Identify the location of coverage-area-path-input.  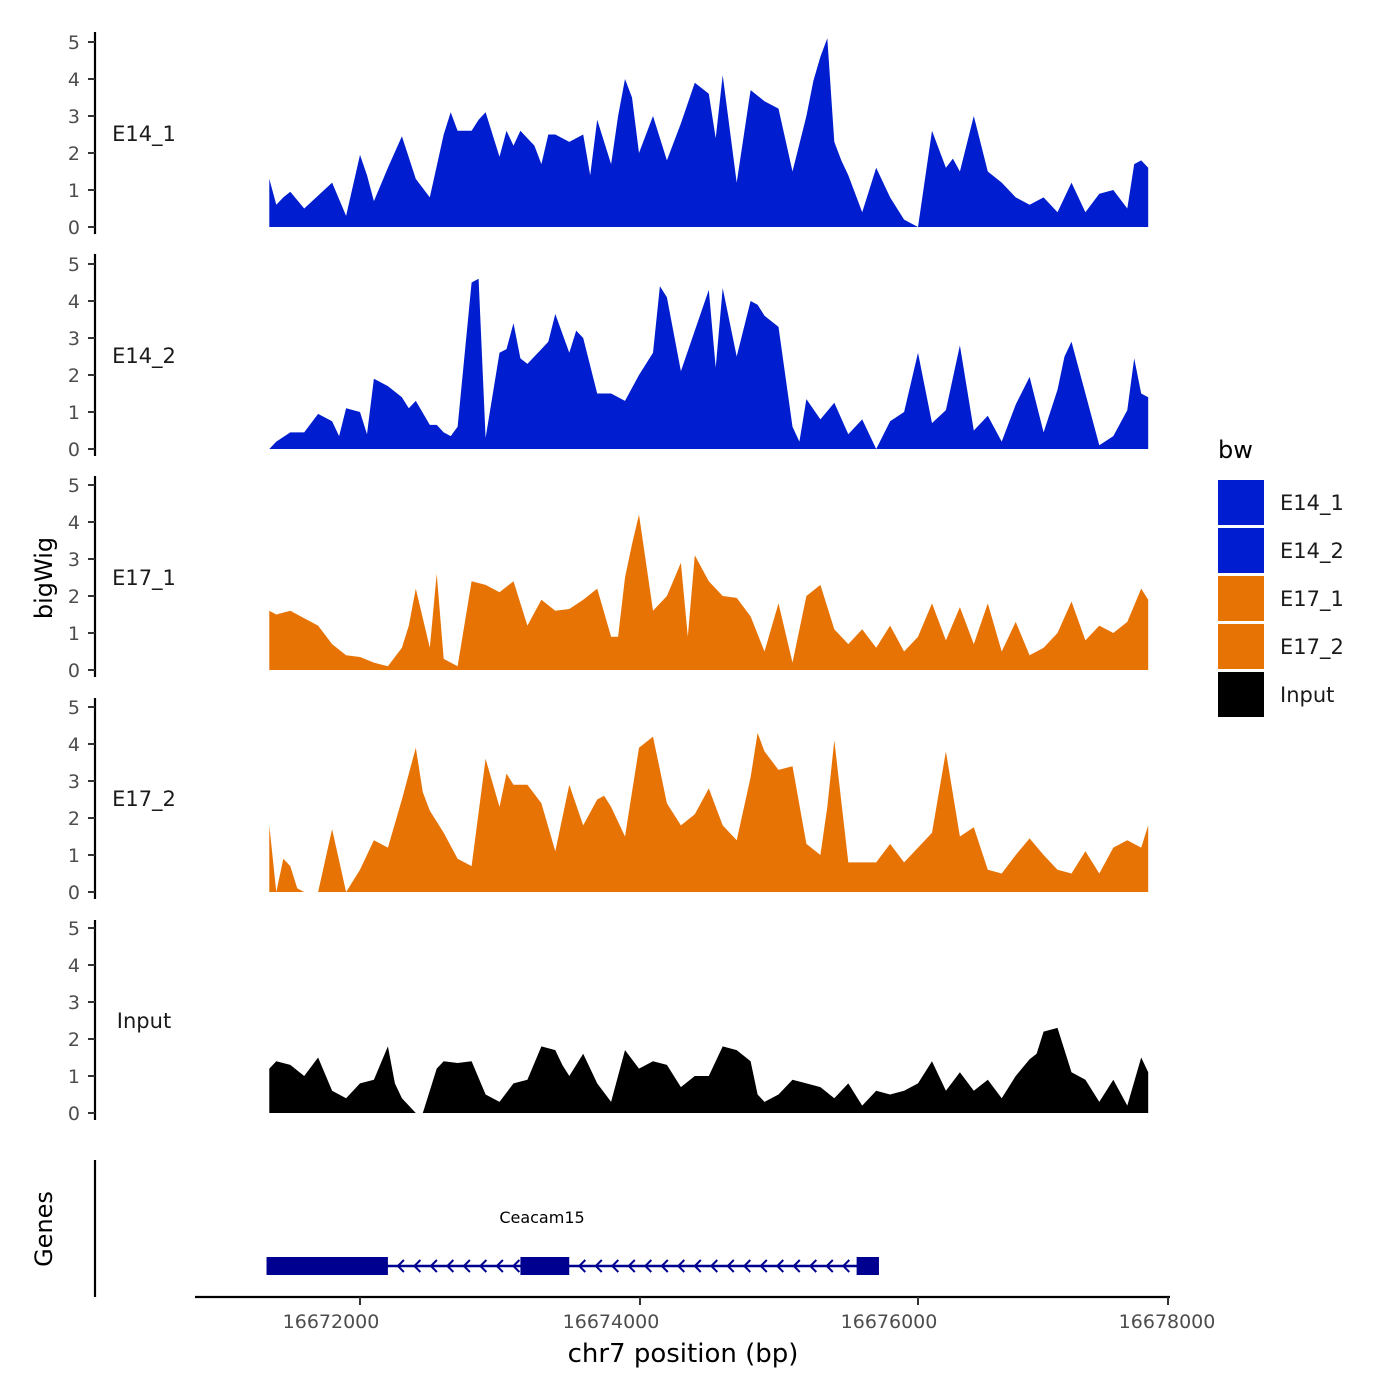
(709, 1070).